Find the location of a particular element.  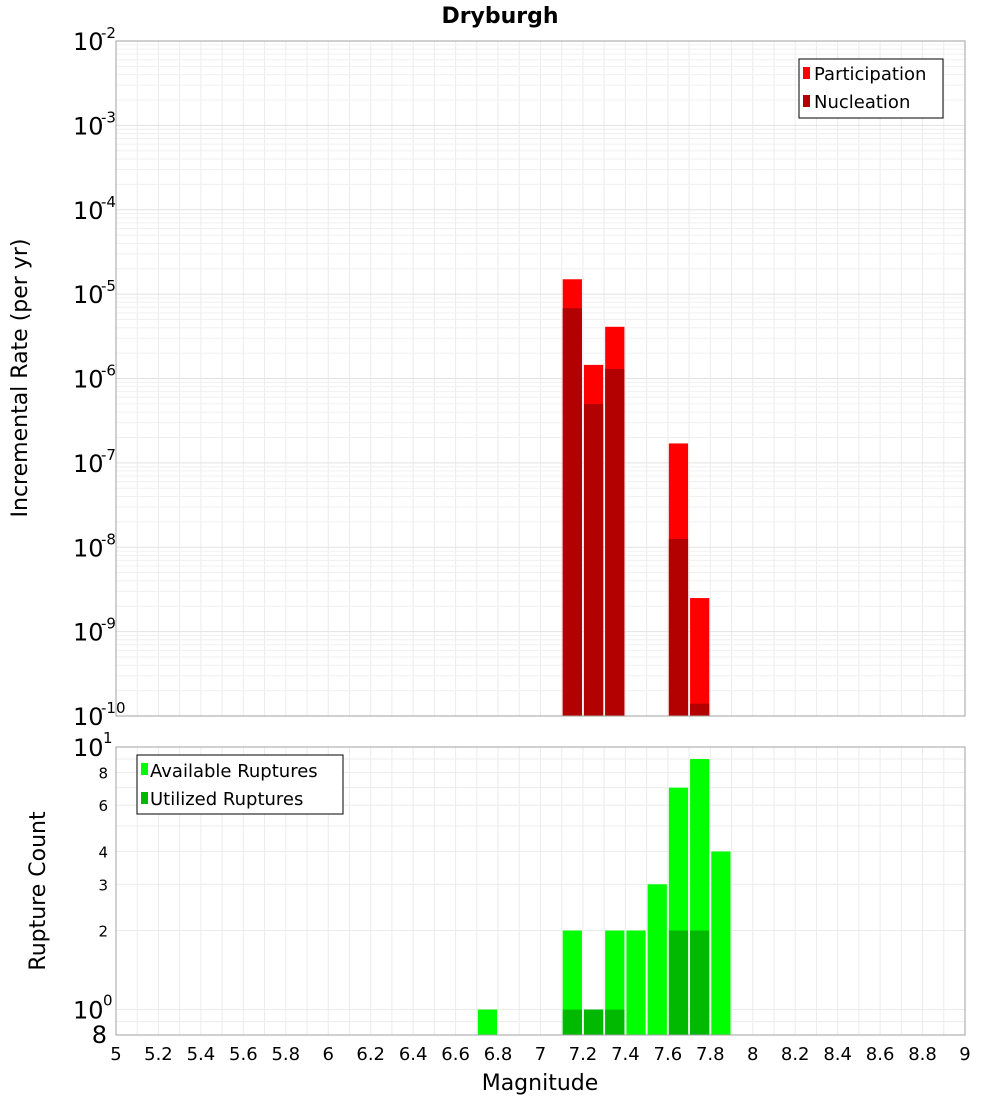

count-legend: Available Ruptures Utilized Ruptures is located at coordinates (240, 784).